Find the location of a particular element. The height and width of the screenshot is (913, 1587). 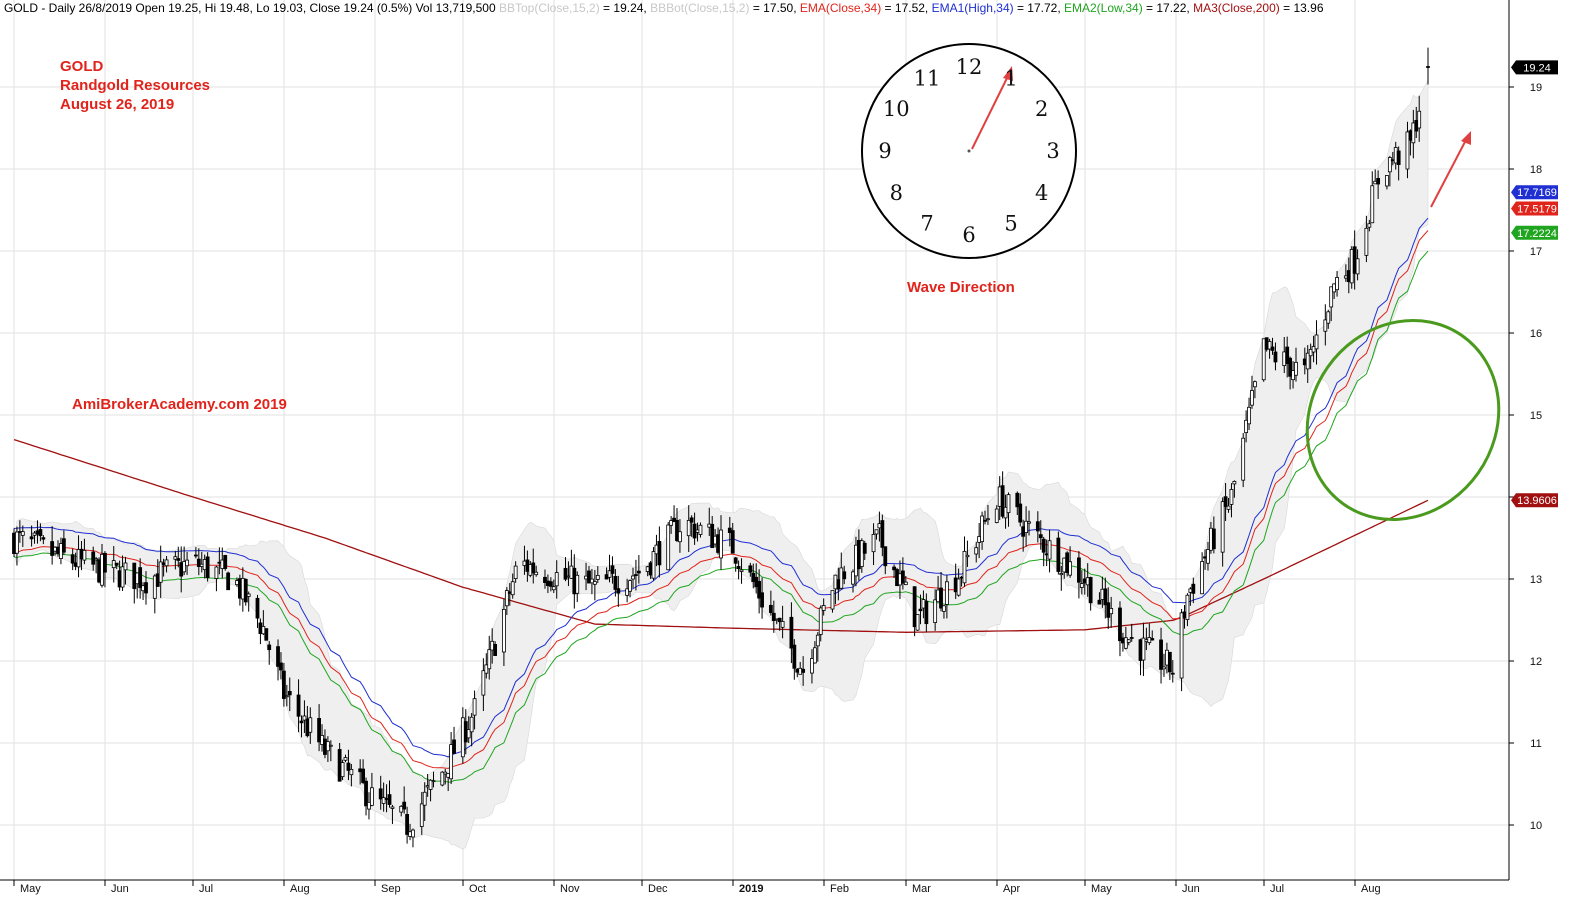

company-label: Randgold Resources is located at coordinates (135, 85).